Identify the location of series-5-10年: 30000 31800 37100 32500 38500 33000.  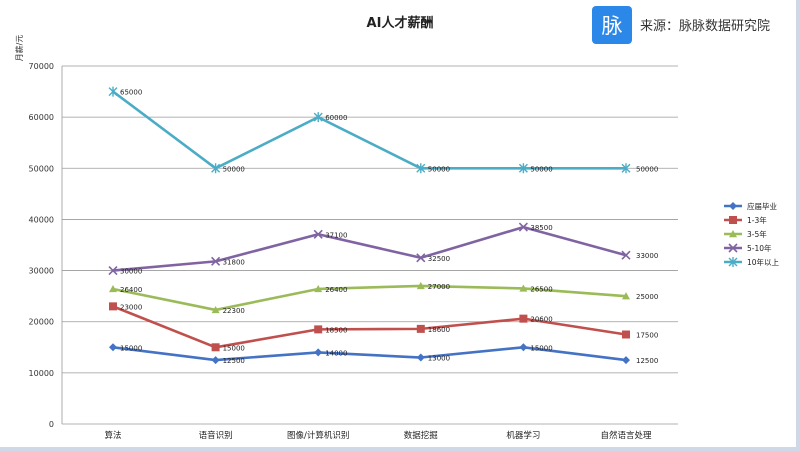
(383, 249).